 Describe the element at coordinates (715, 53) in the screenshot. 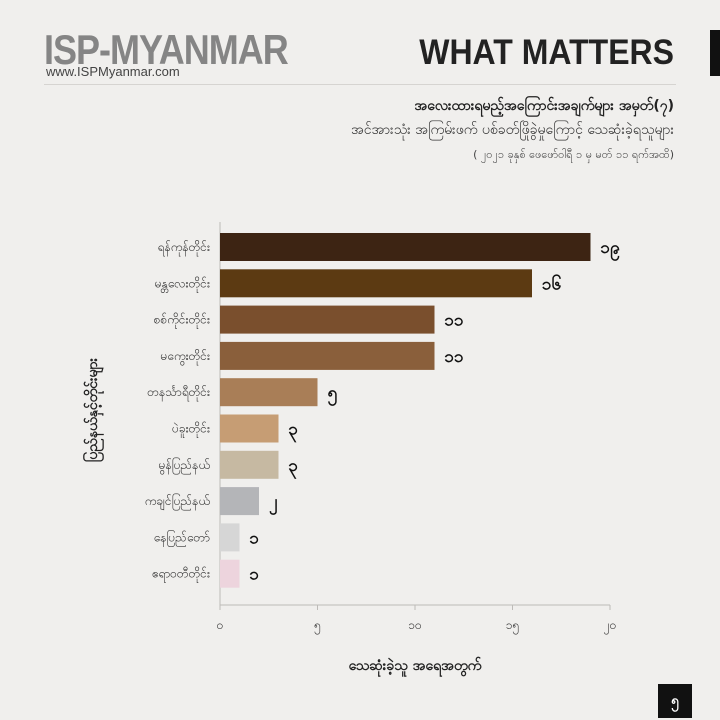

I see `section-tab-marker` at that location.